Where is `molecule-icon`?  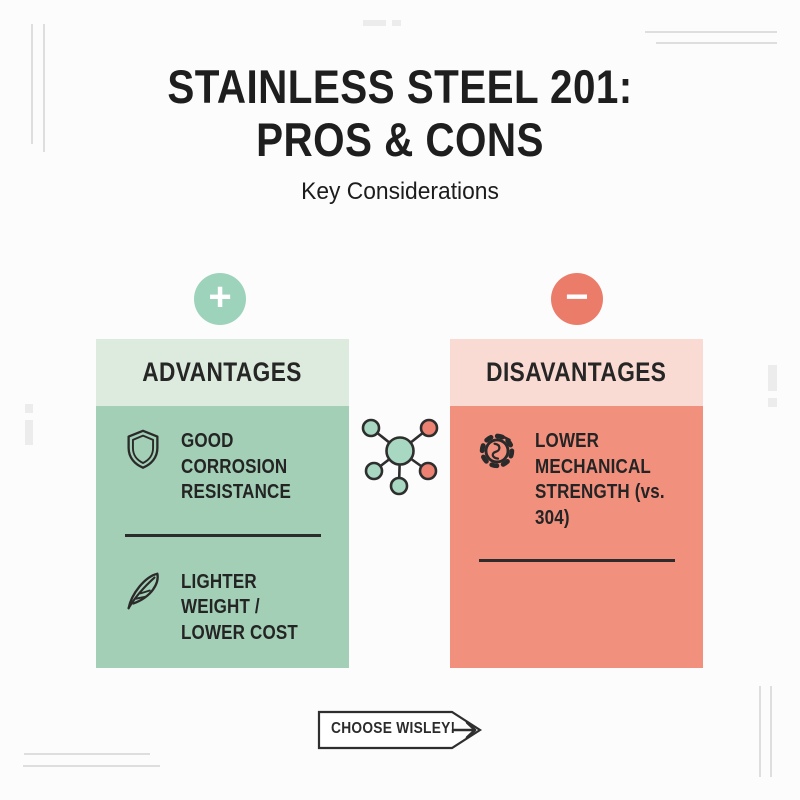 molecule-icon is located at coordinates (400, 457).